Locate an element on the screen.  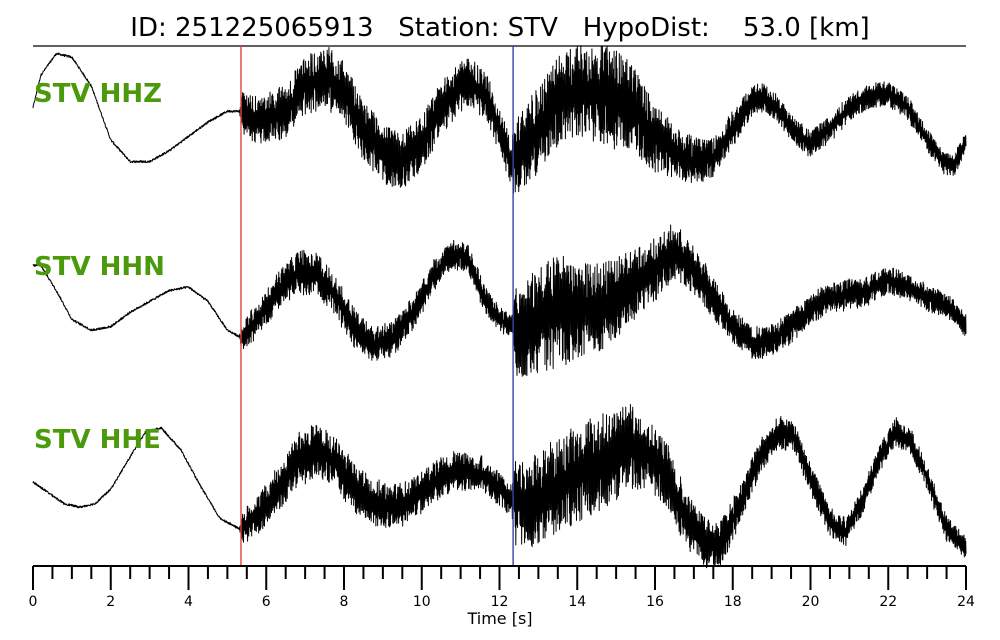
x-tick-label: 18 is located at coordinates (733, 602).